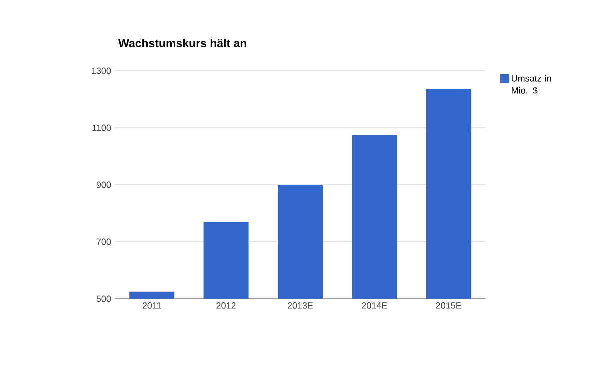 This screenshot has height=371, width=600. Describe the element at coordinates (301, 305) in the screenshot. I see `x-tick-label: 2013E` at that location.